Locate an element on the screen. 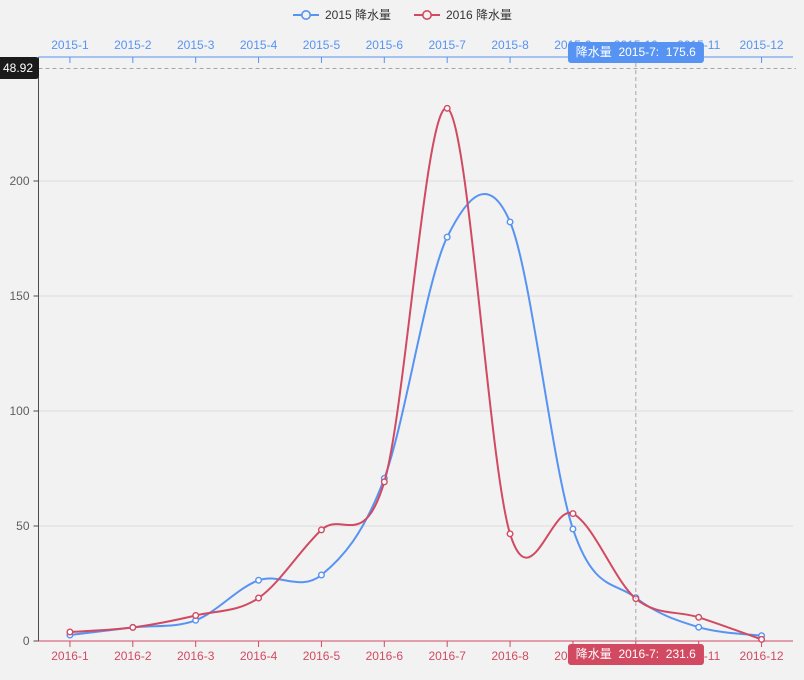  x-axis-label-bottom: 2016-7 is located at coordinates (448, 656).